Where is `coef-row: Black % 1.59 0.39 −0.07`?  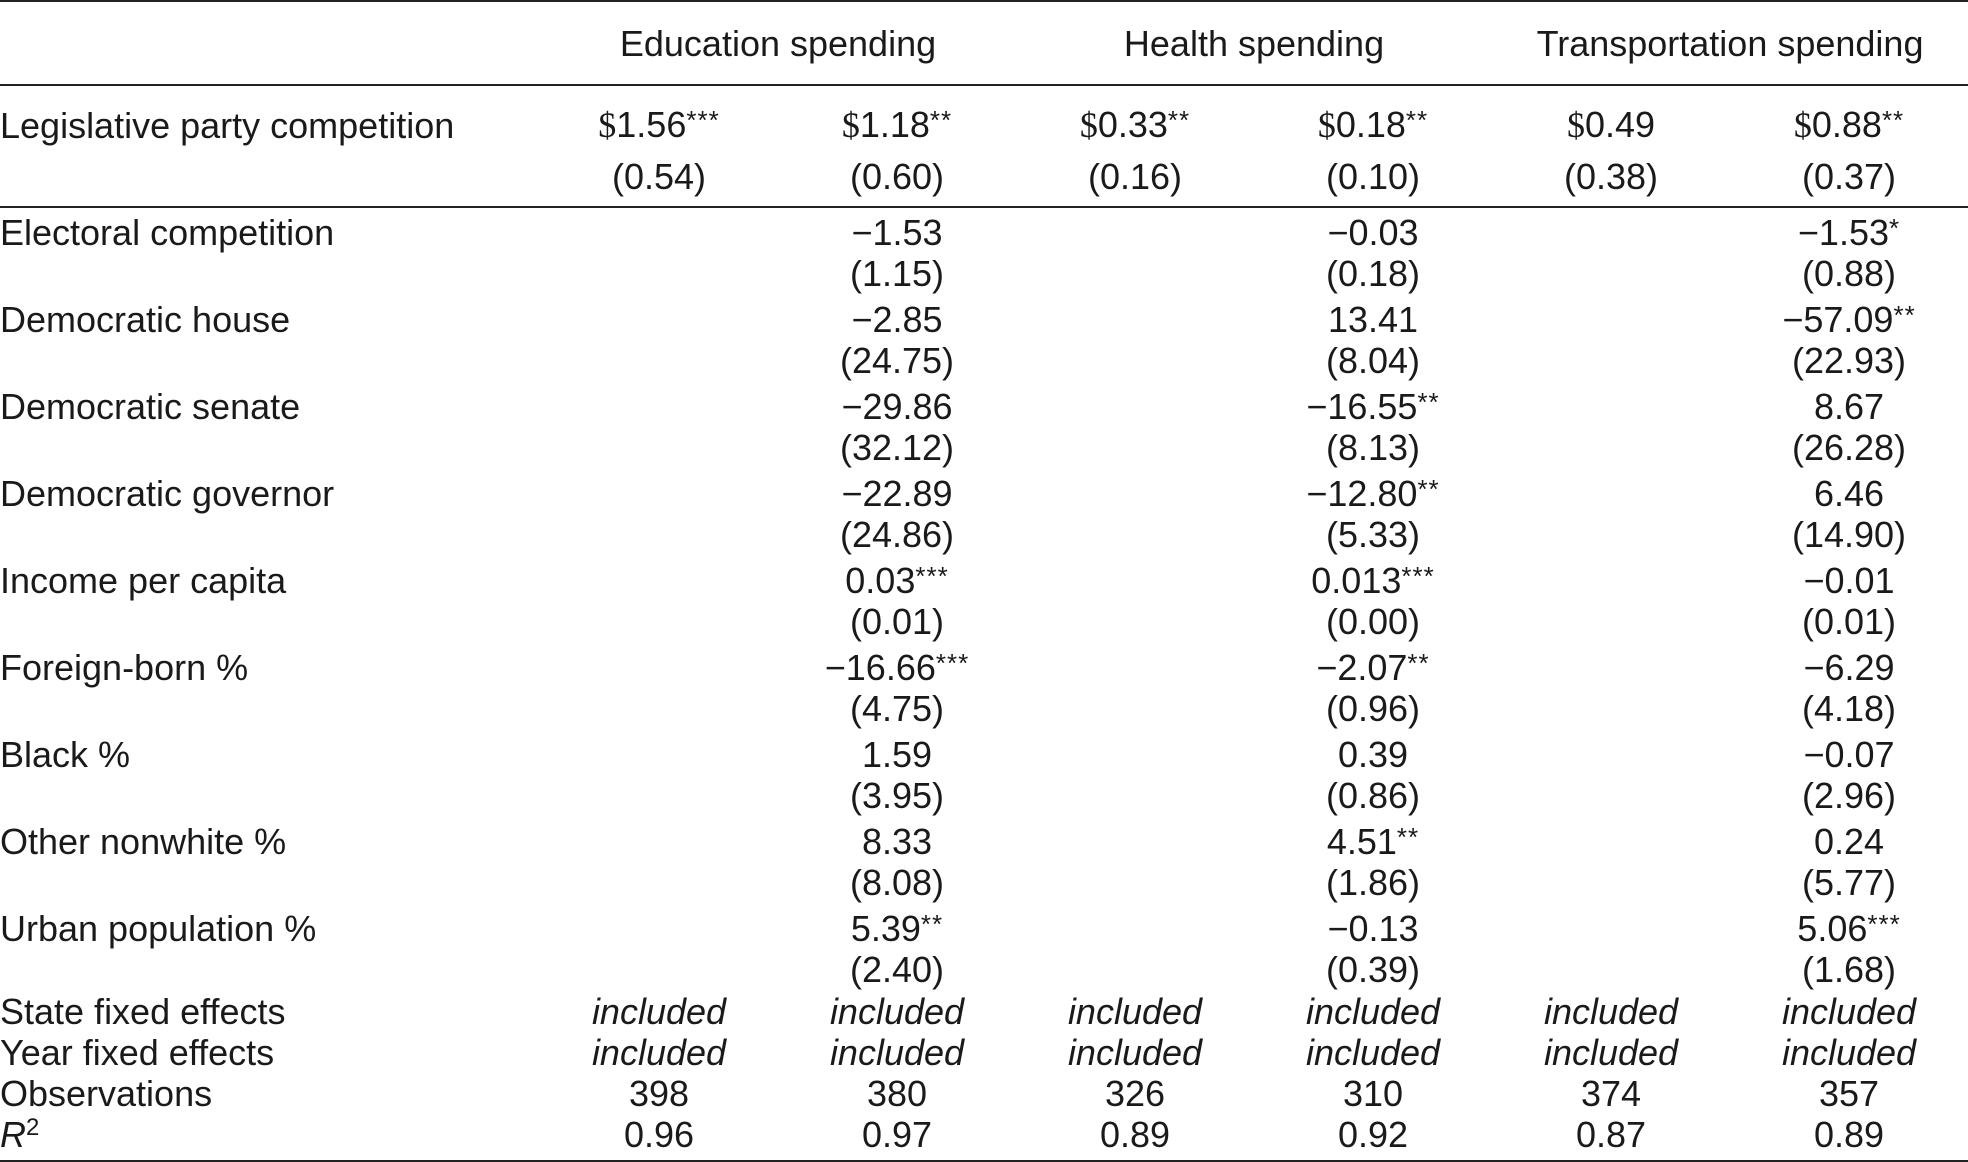 coef-row: Black % 1.59 0.39 −0.07 is located at coordinates (984, 752).